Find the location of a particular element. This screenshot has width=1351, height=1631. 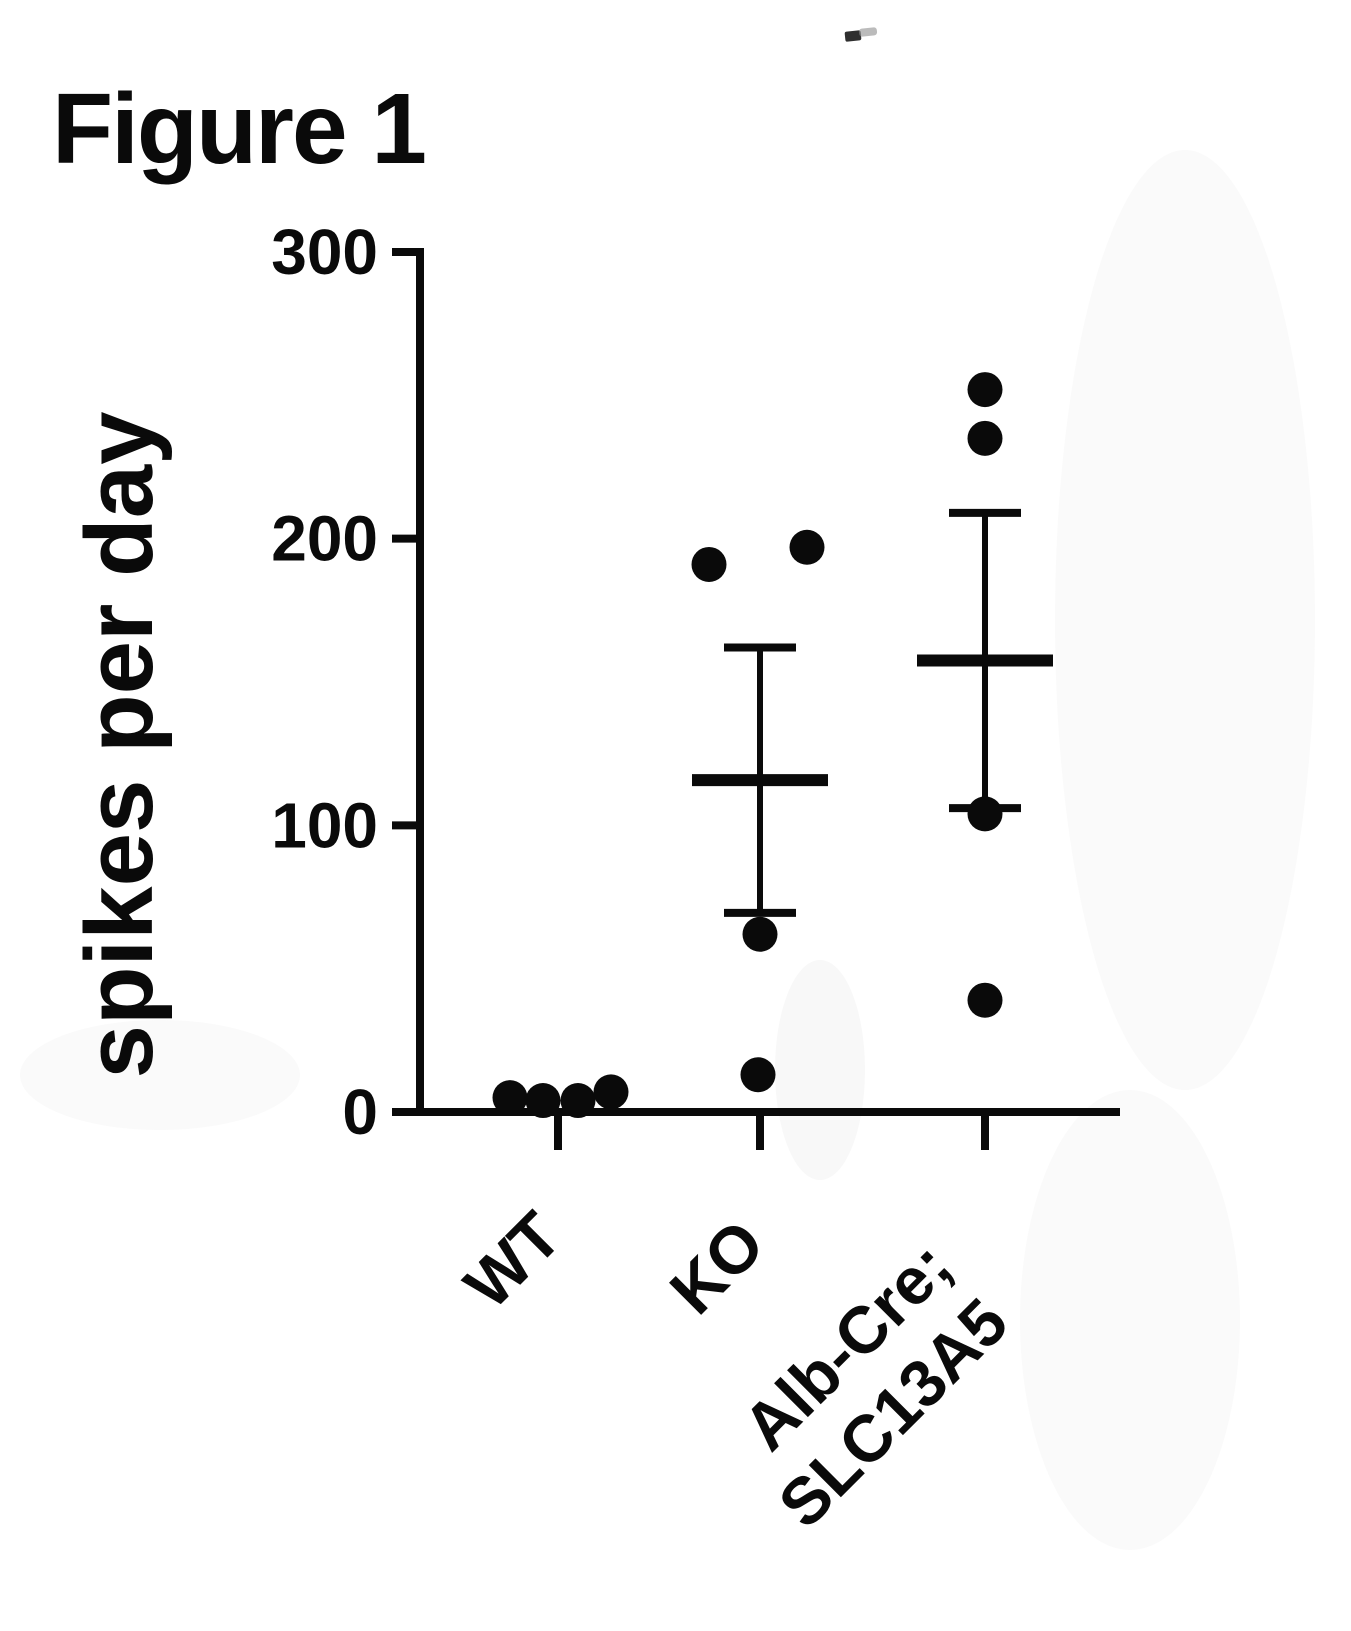

x-group-label-line: WT is located at coordinates (512, 1260).